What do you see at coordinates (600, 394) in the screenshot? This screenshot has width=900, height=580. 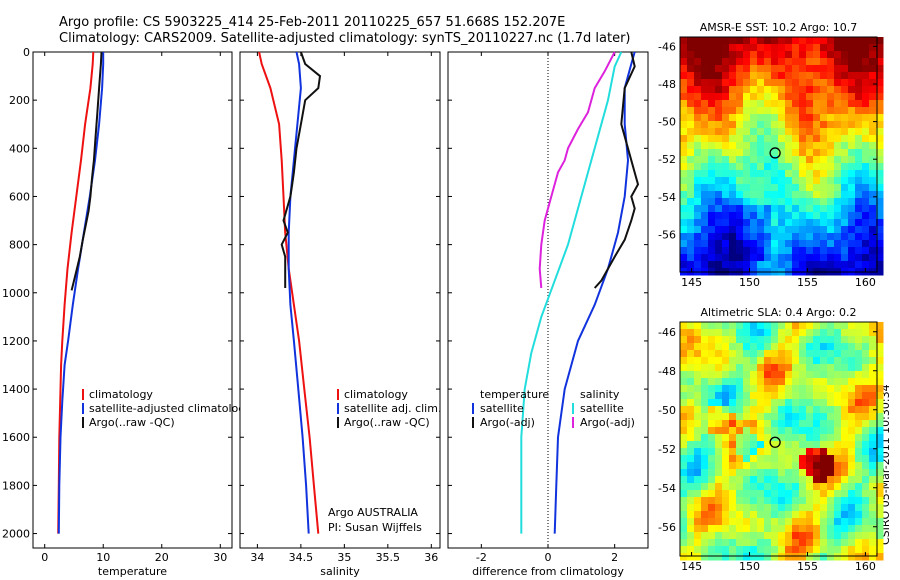 I see `legend-heading: salinity` at bounding box center [600, 394].